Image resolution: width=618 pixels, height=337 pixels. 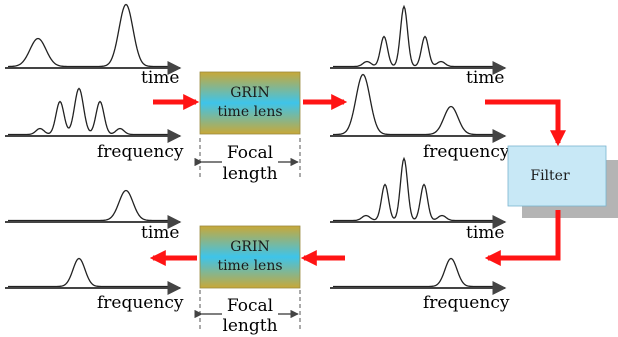 I want to click on output-frequency-plot: frequency, so click(x=94, y=285).